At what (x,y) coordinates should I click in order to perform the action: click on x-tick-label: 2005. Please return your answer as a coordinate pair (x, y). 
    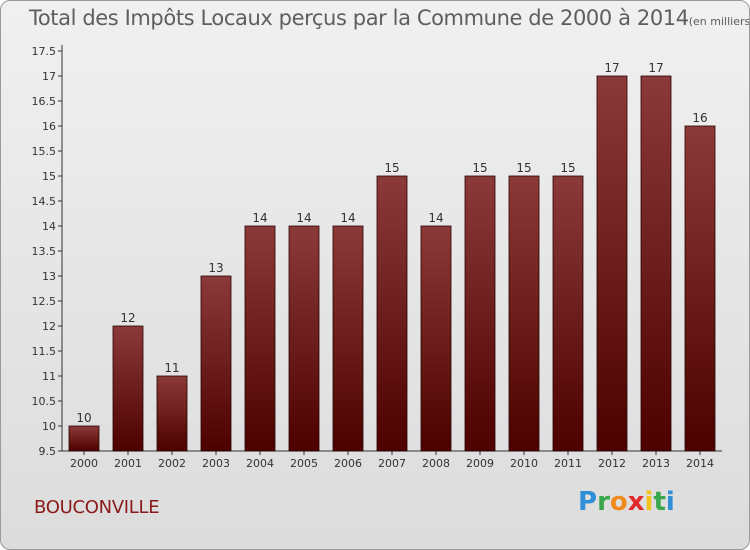
    Looking at the image, I should click on (304, 463).